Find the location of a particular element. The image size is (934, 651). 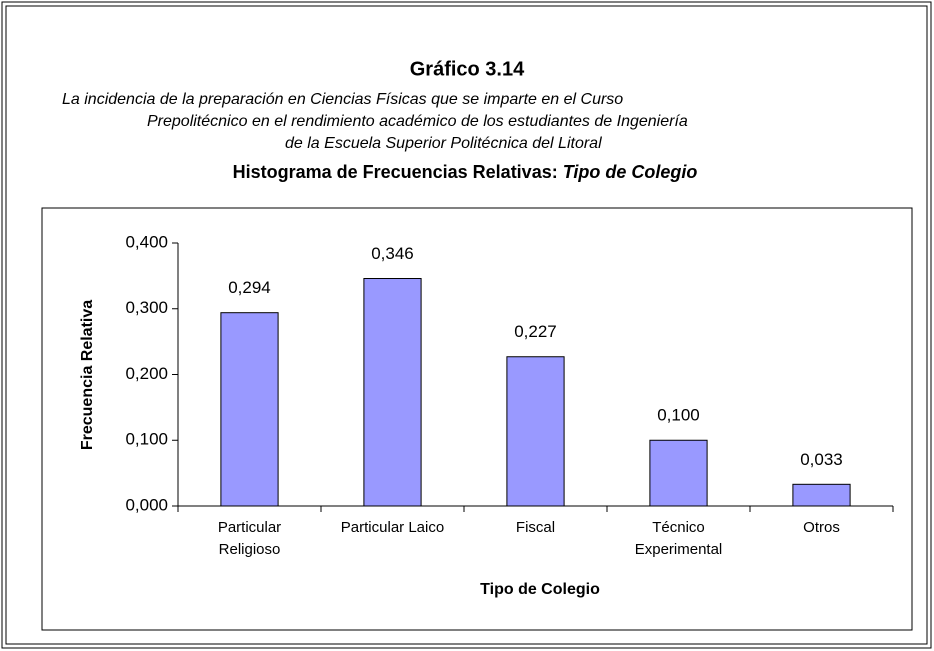

x-tick-label: Particular Laico is located at coordinates (392, 527).